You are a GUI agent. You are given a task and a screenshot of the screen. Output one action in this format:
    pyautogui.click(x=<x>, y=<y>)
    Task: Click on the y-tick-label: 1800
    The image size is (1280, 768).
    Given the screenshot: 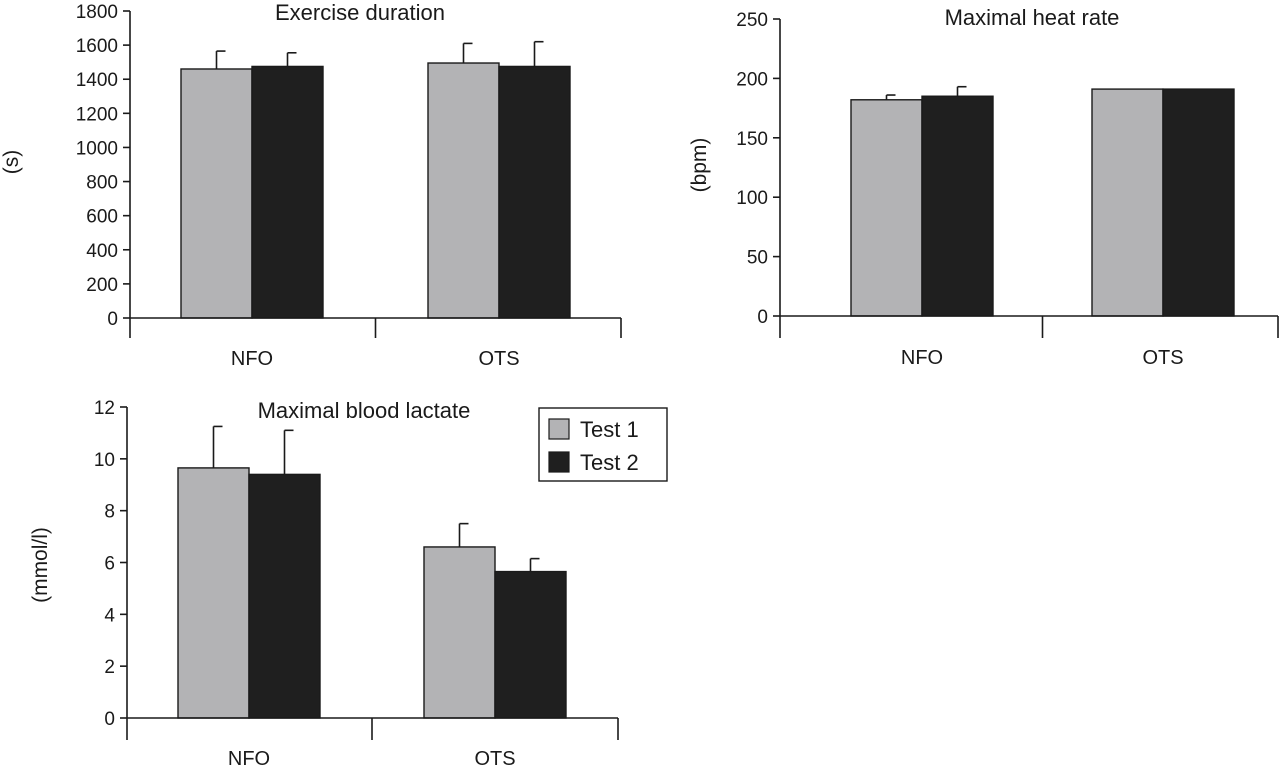 What is the action you would take?
    pyautogui.click(x=97, y=12)
    